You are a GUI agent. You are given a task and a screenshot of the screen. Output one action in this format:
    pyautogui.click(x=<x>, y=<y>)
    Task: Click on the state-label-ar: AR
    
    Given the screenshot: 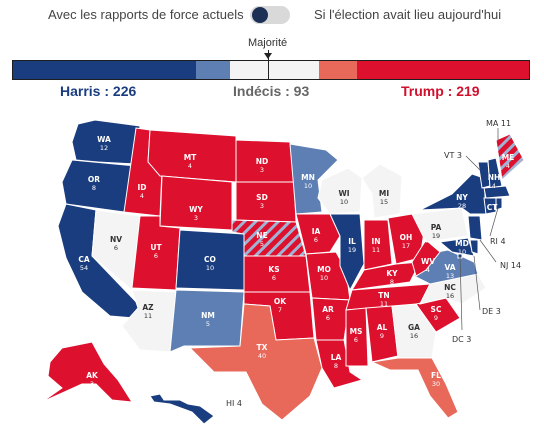 What is the action you would take?
    pyautogui.click(x=328, y=309)
    